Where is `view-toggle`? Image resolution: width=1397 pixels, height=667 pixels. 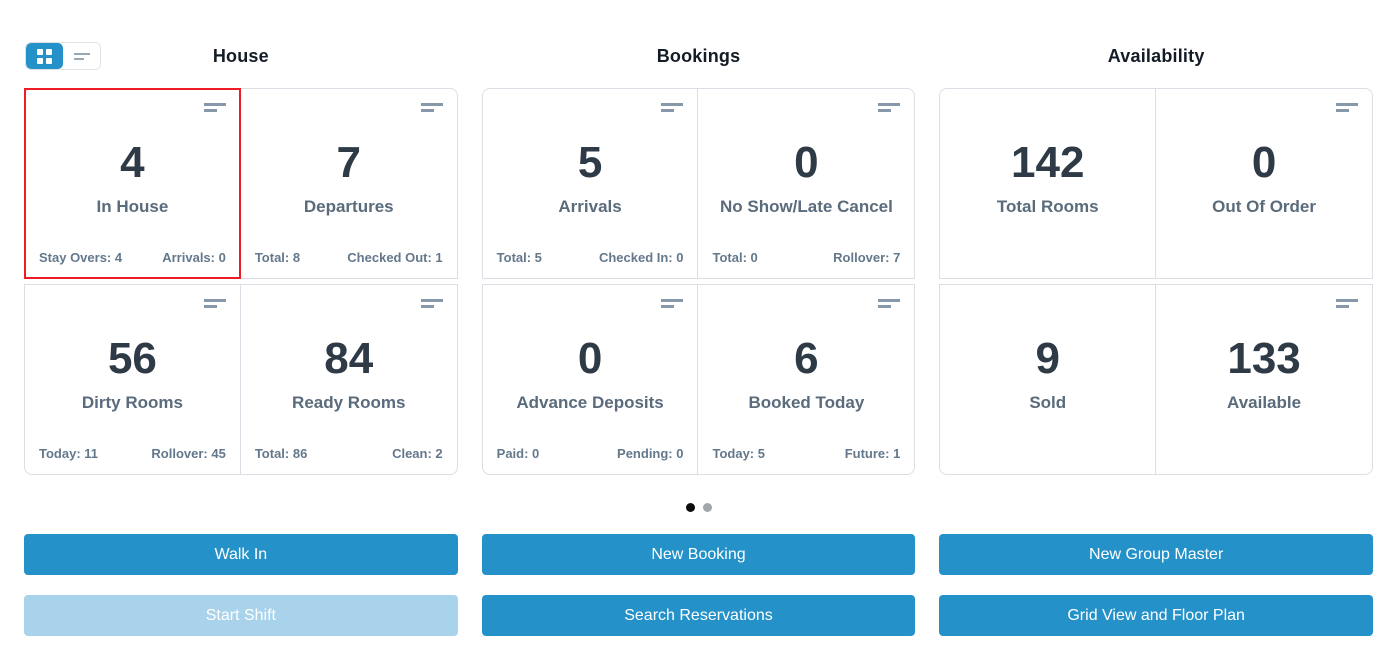
view-toggle is located at coordinates (63, 56).